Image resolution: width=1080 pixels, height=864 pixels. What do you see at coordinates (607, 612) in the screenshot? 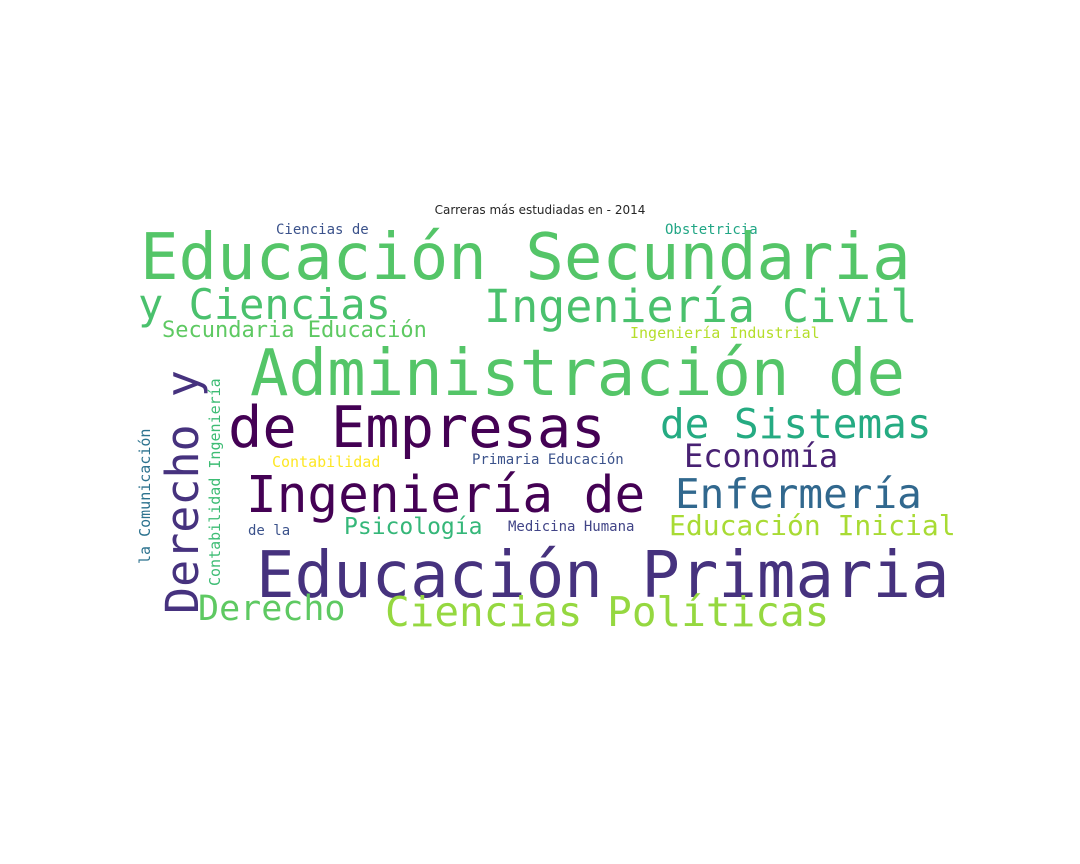
I see `word-ciencias-politicas: Ciencias Políticas` at bounding box center [607, 612].